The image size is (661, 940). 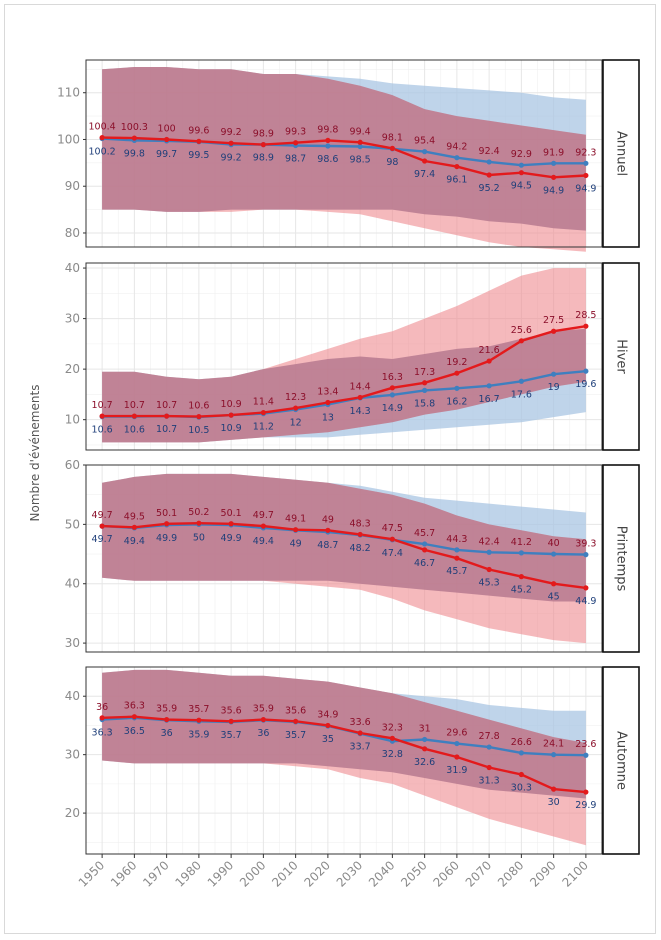 I want to click on red-data-label: 14.4, so click(x=360, y=386).